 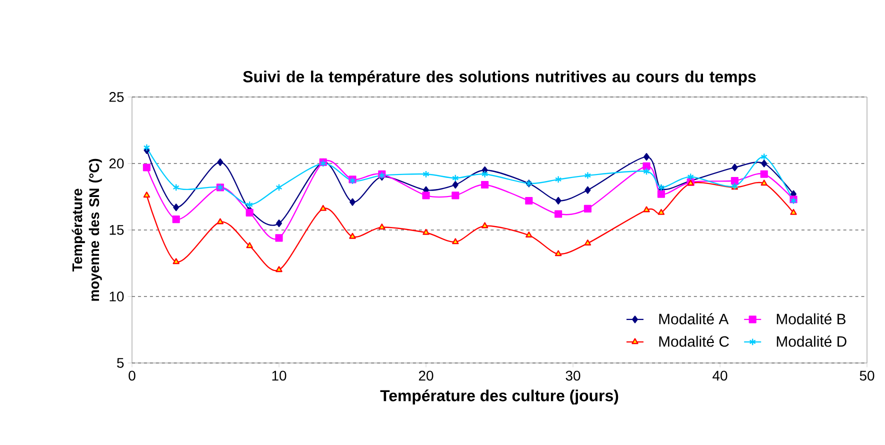 What do you see at coordinates (116, 97) in the screenshot?
I see `y-tick-label: 25` at bounding box center [116, 97].